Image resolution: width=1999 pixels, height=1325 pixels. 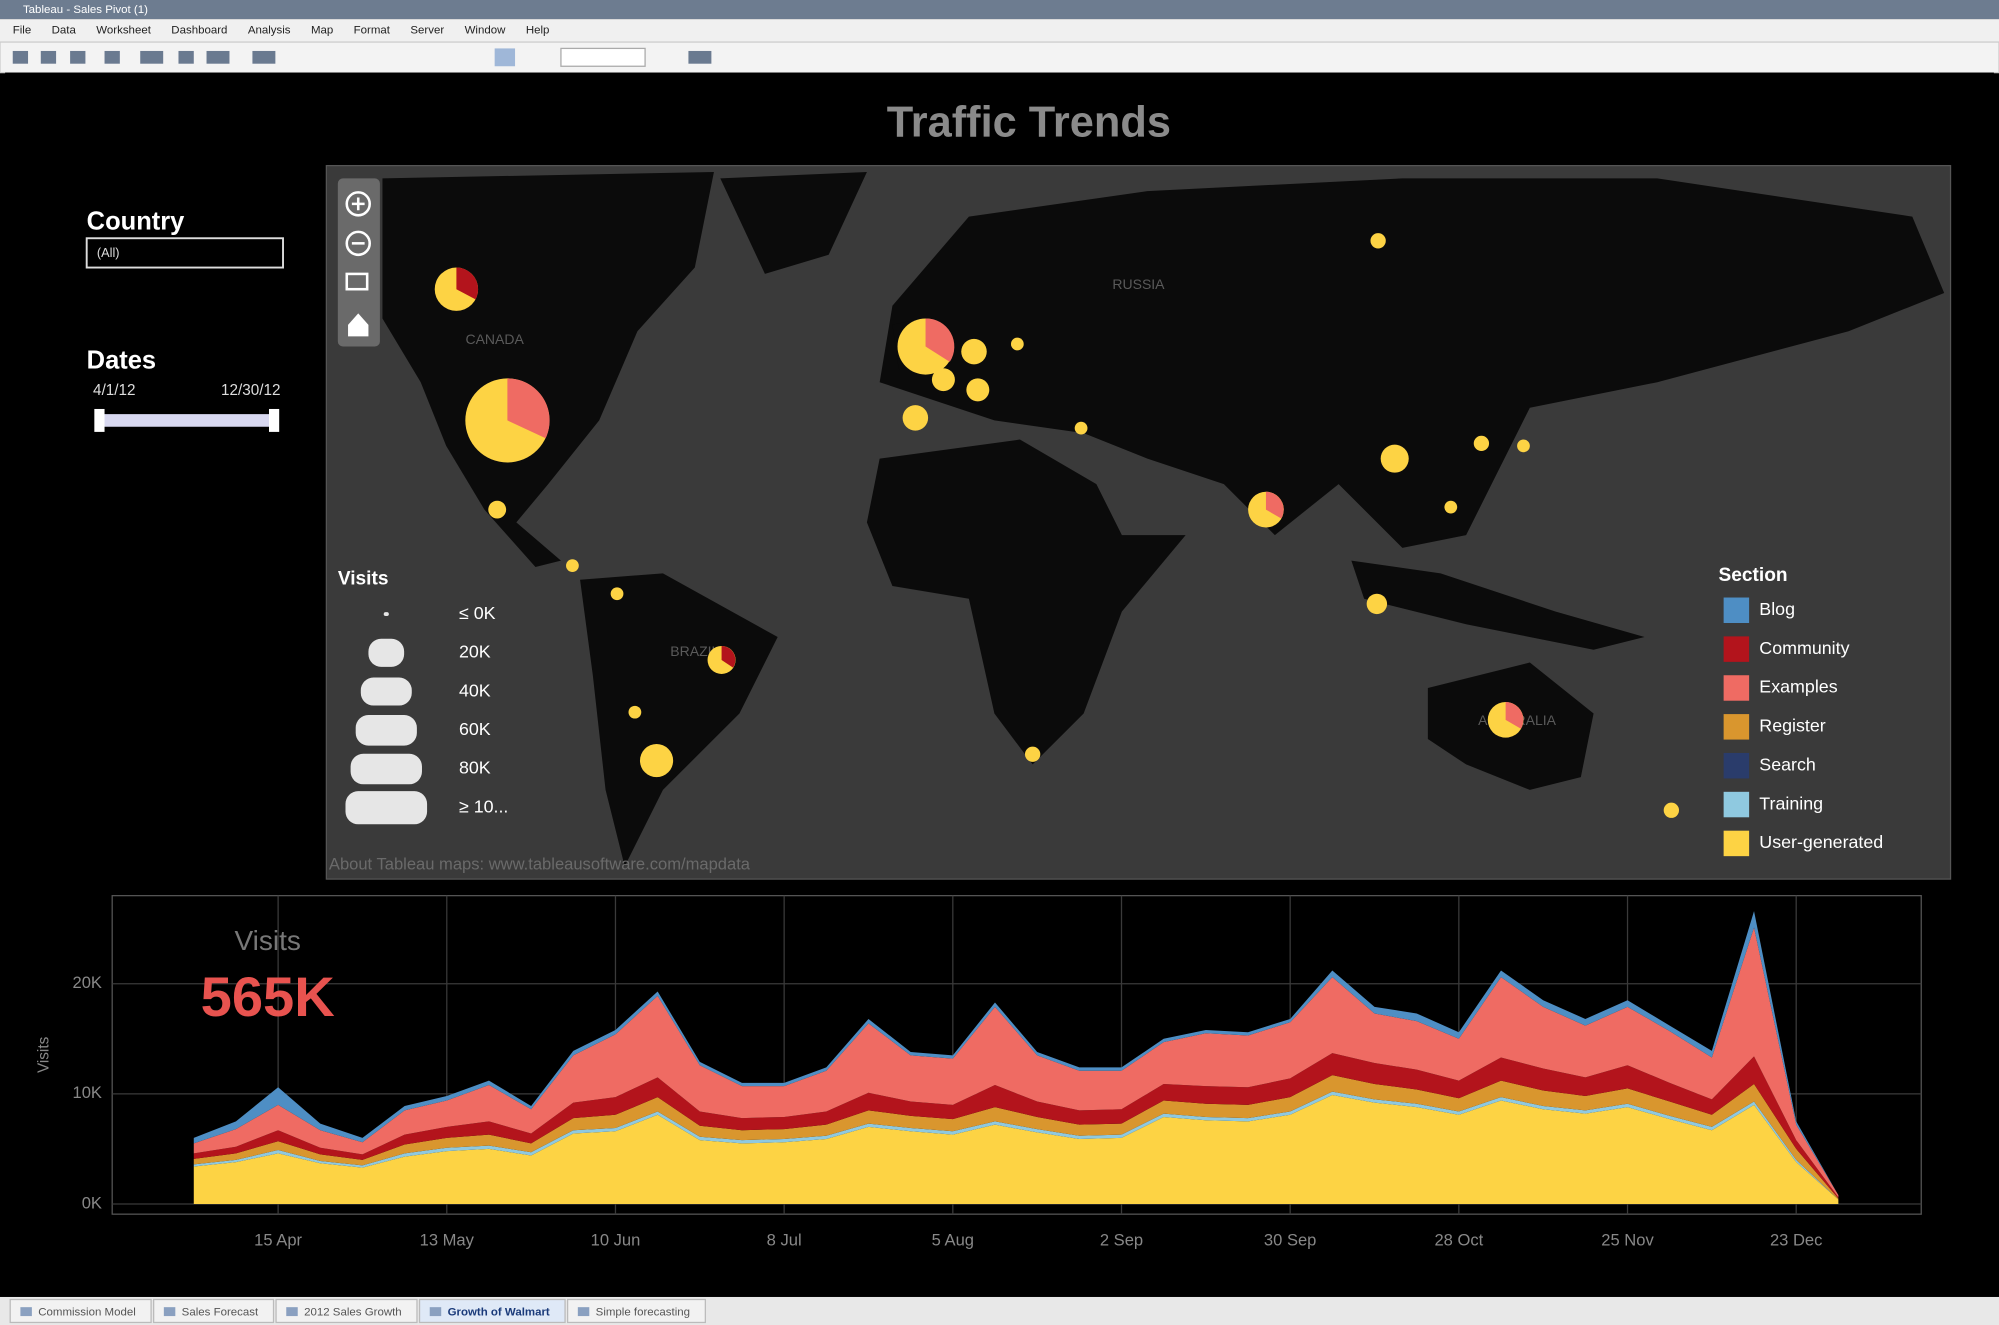 What do you see at coordinates (1753, 575) in the screenshot?
I see `color-legend-title: Section` at bounding box center [1753, 575].